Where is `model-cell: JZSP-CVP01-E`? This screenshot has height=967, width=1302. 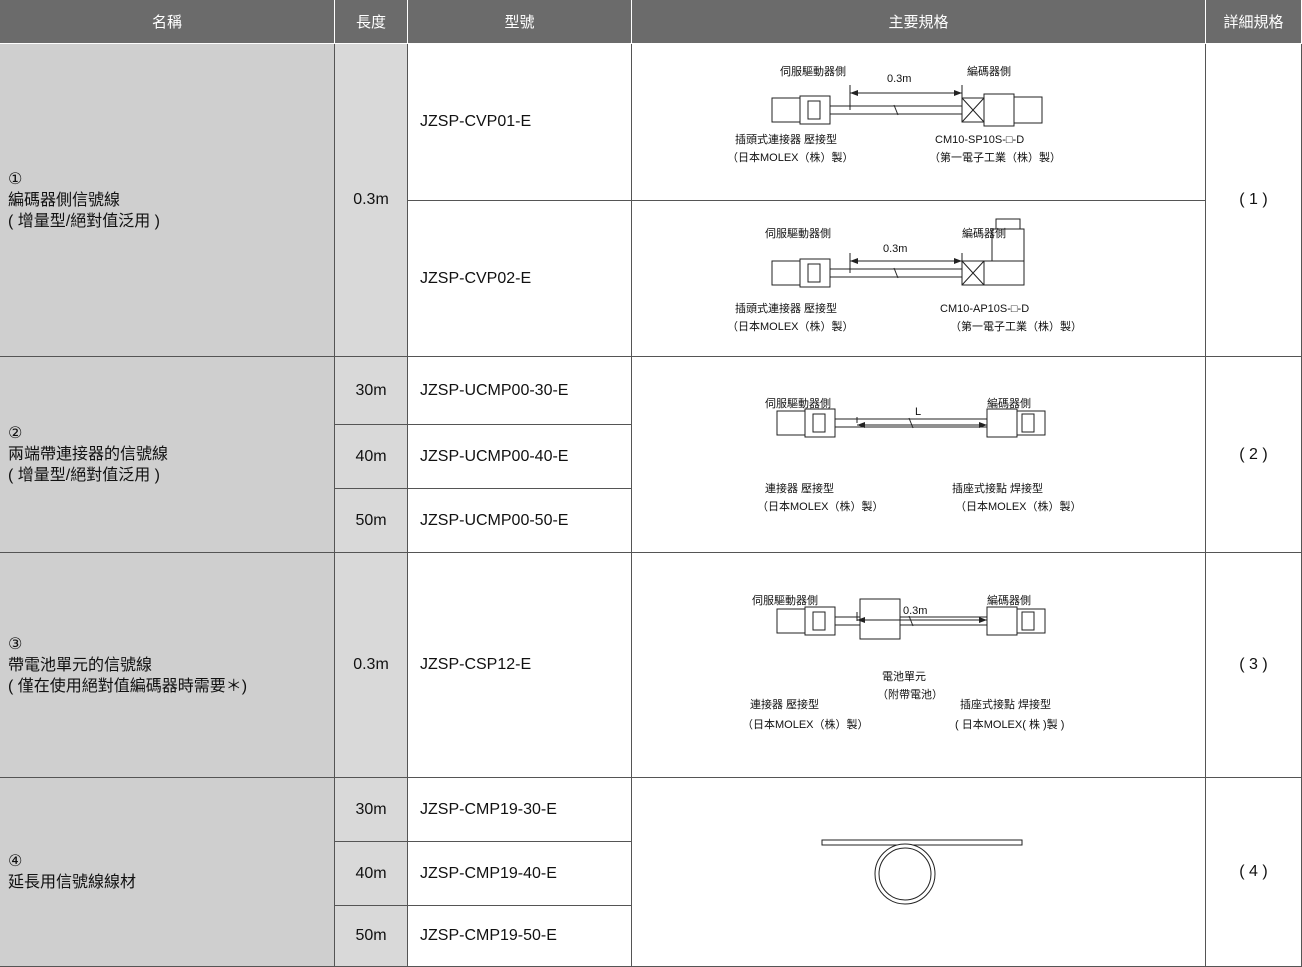 model-cell: JZSP-CVP01-E is located at coordinates (520, 122).